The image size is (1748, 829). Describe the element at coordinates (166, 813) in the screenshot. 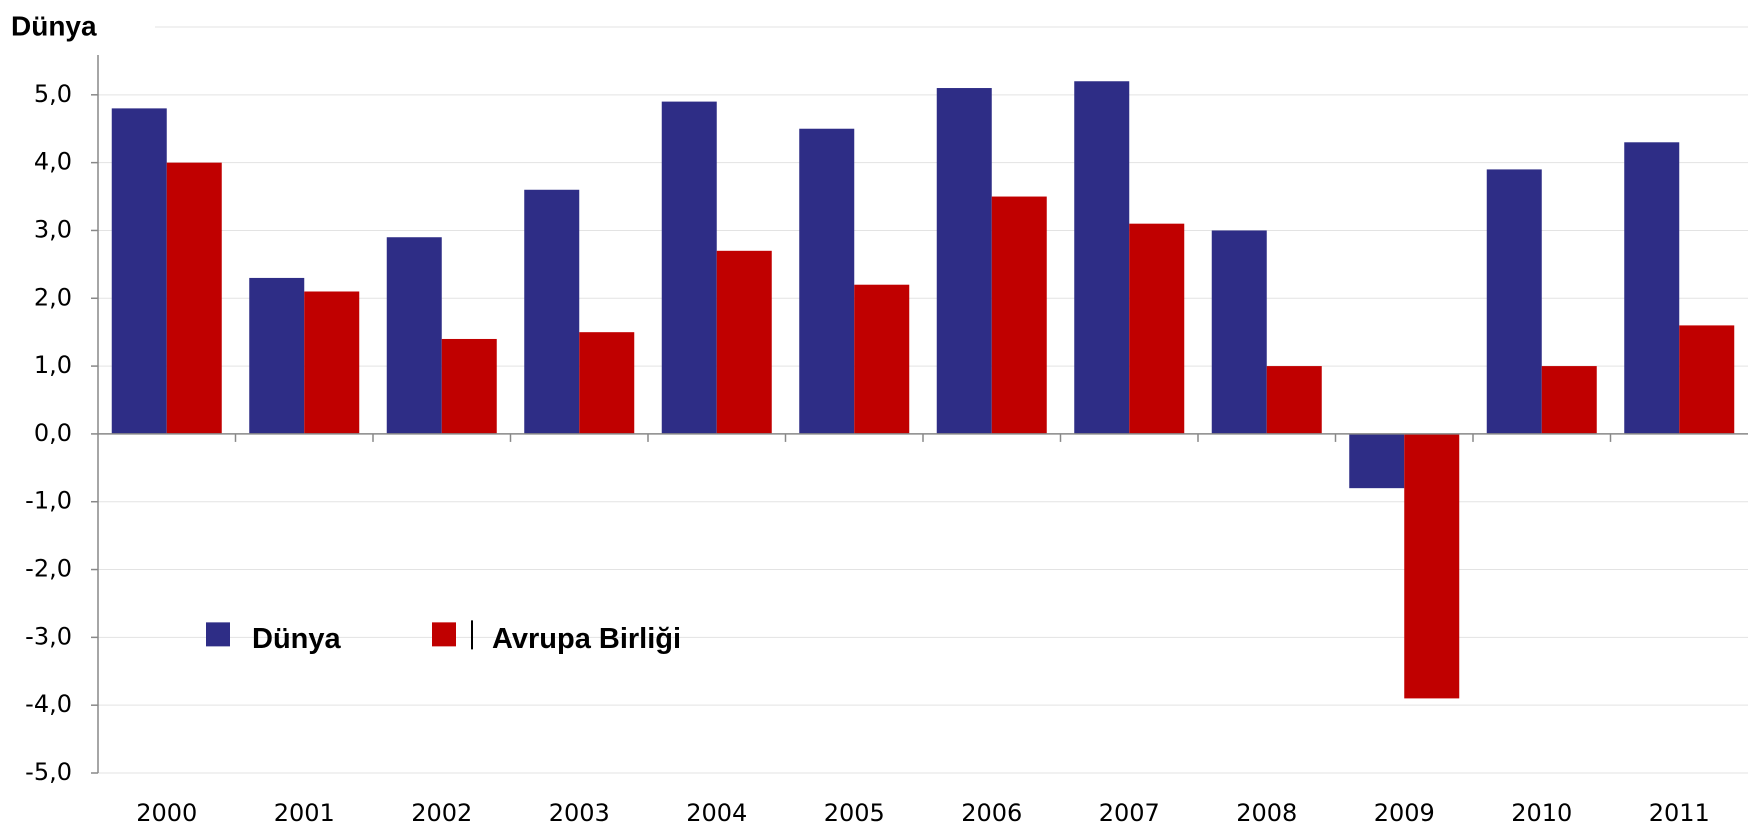

I see `x-tick-label: 2000` at that location.